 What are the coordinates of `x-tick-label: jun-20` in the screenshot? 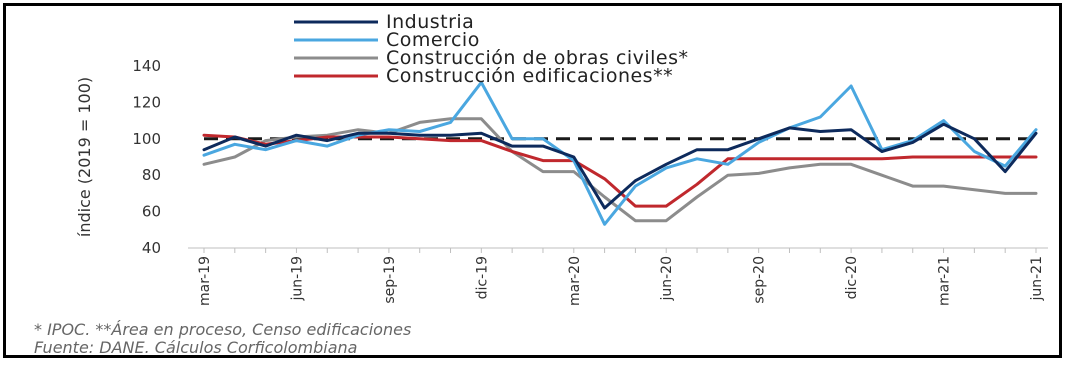 It's located at (667, 279).